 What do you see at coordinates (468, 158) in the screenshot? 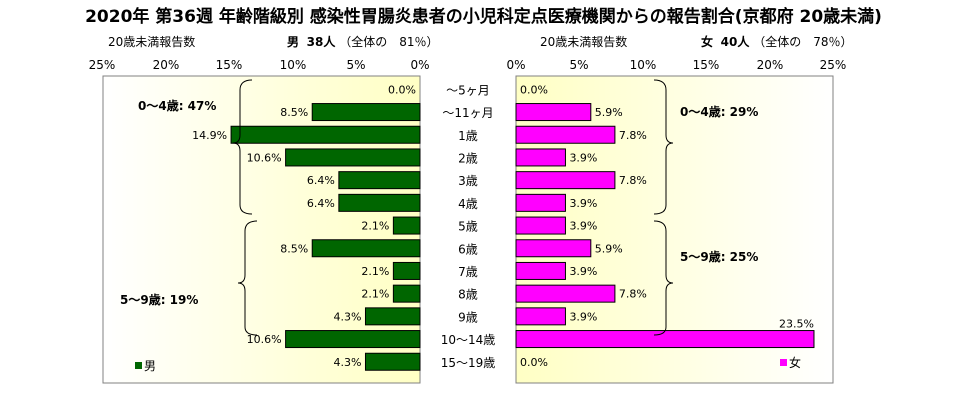
I see `category-label-3: 2歳` at bounding box center [468, 158].